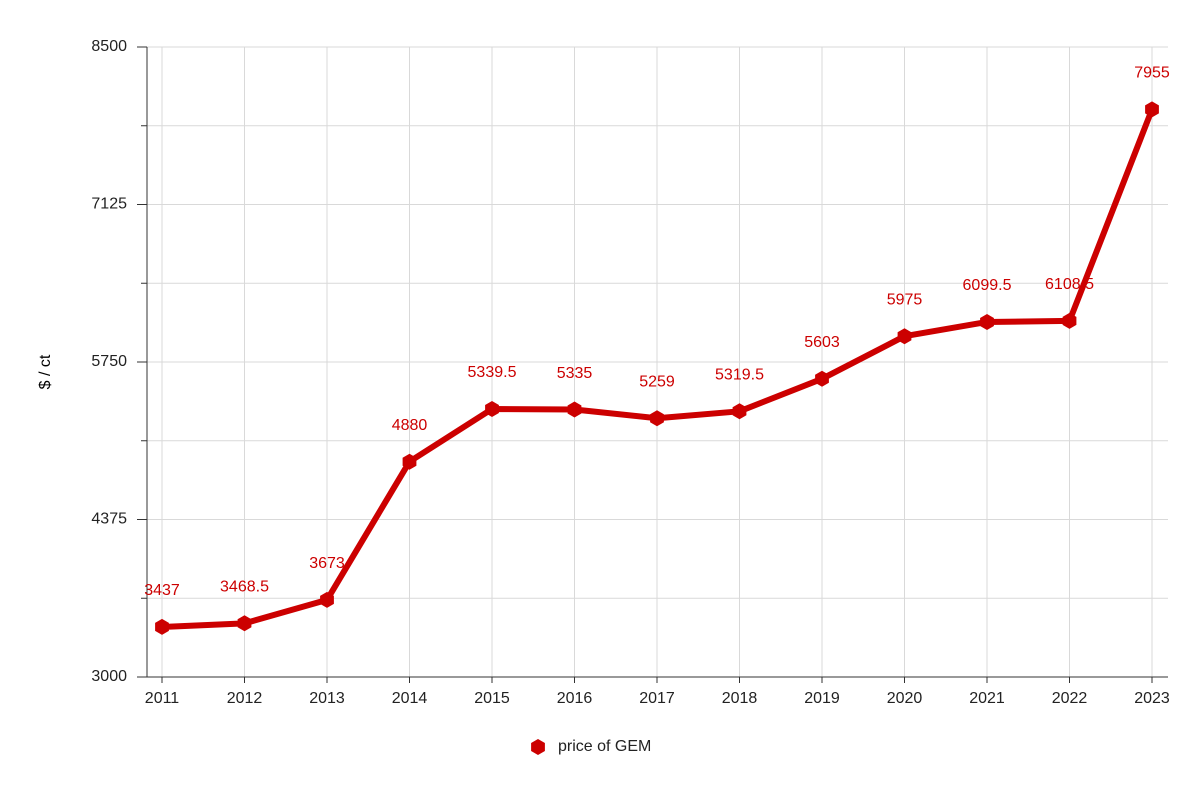  I want to click on data-label: 6099.5, so click(987, 285).